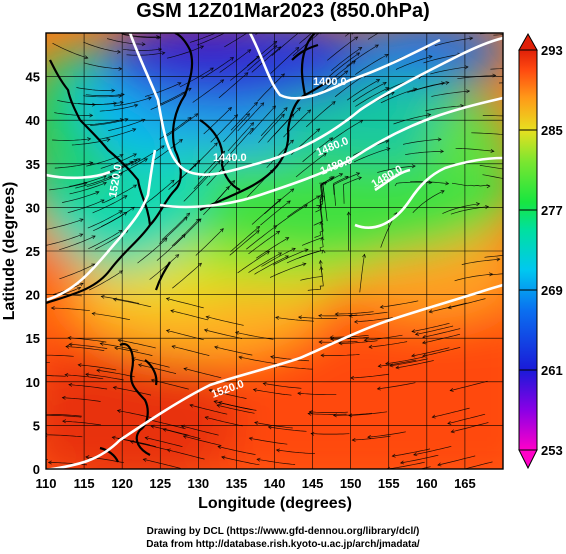 Image resolution: width=566 pixels, height=554 pixels. Describe the element at coordinates (198, 483) in the screenshot. I see `x-tick-label: 130` at that location.